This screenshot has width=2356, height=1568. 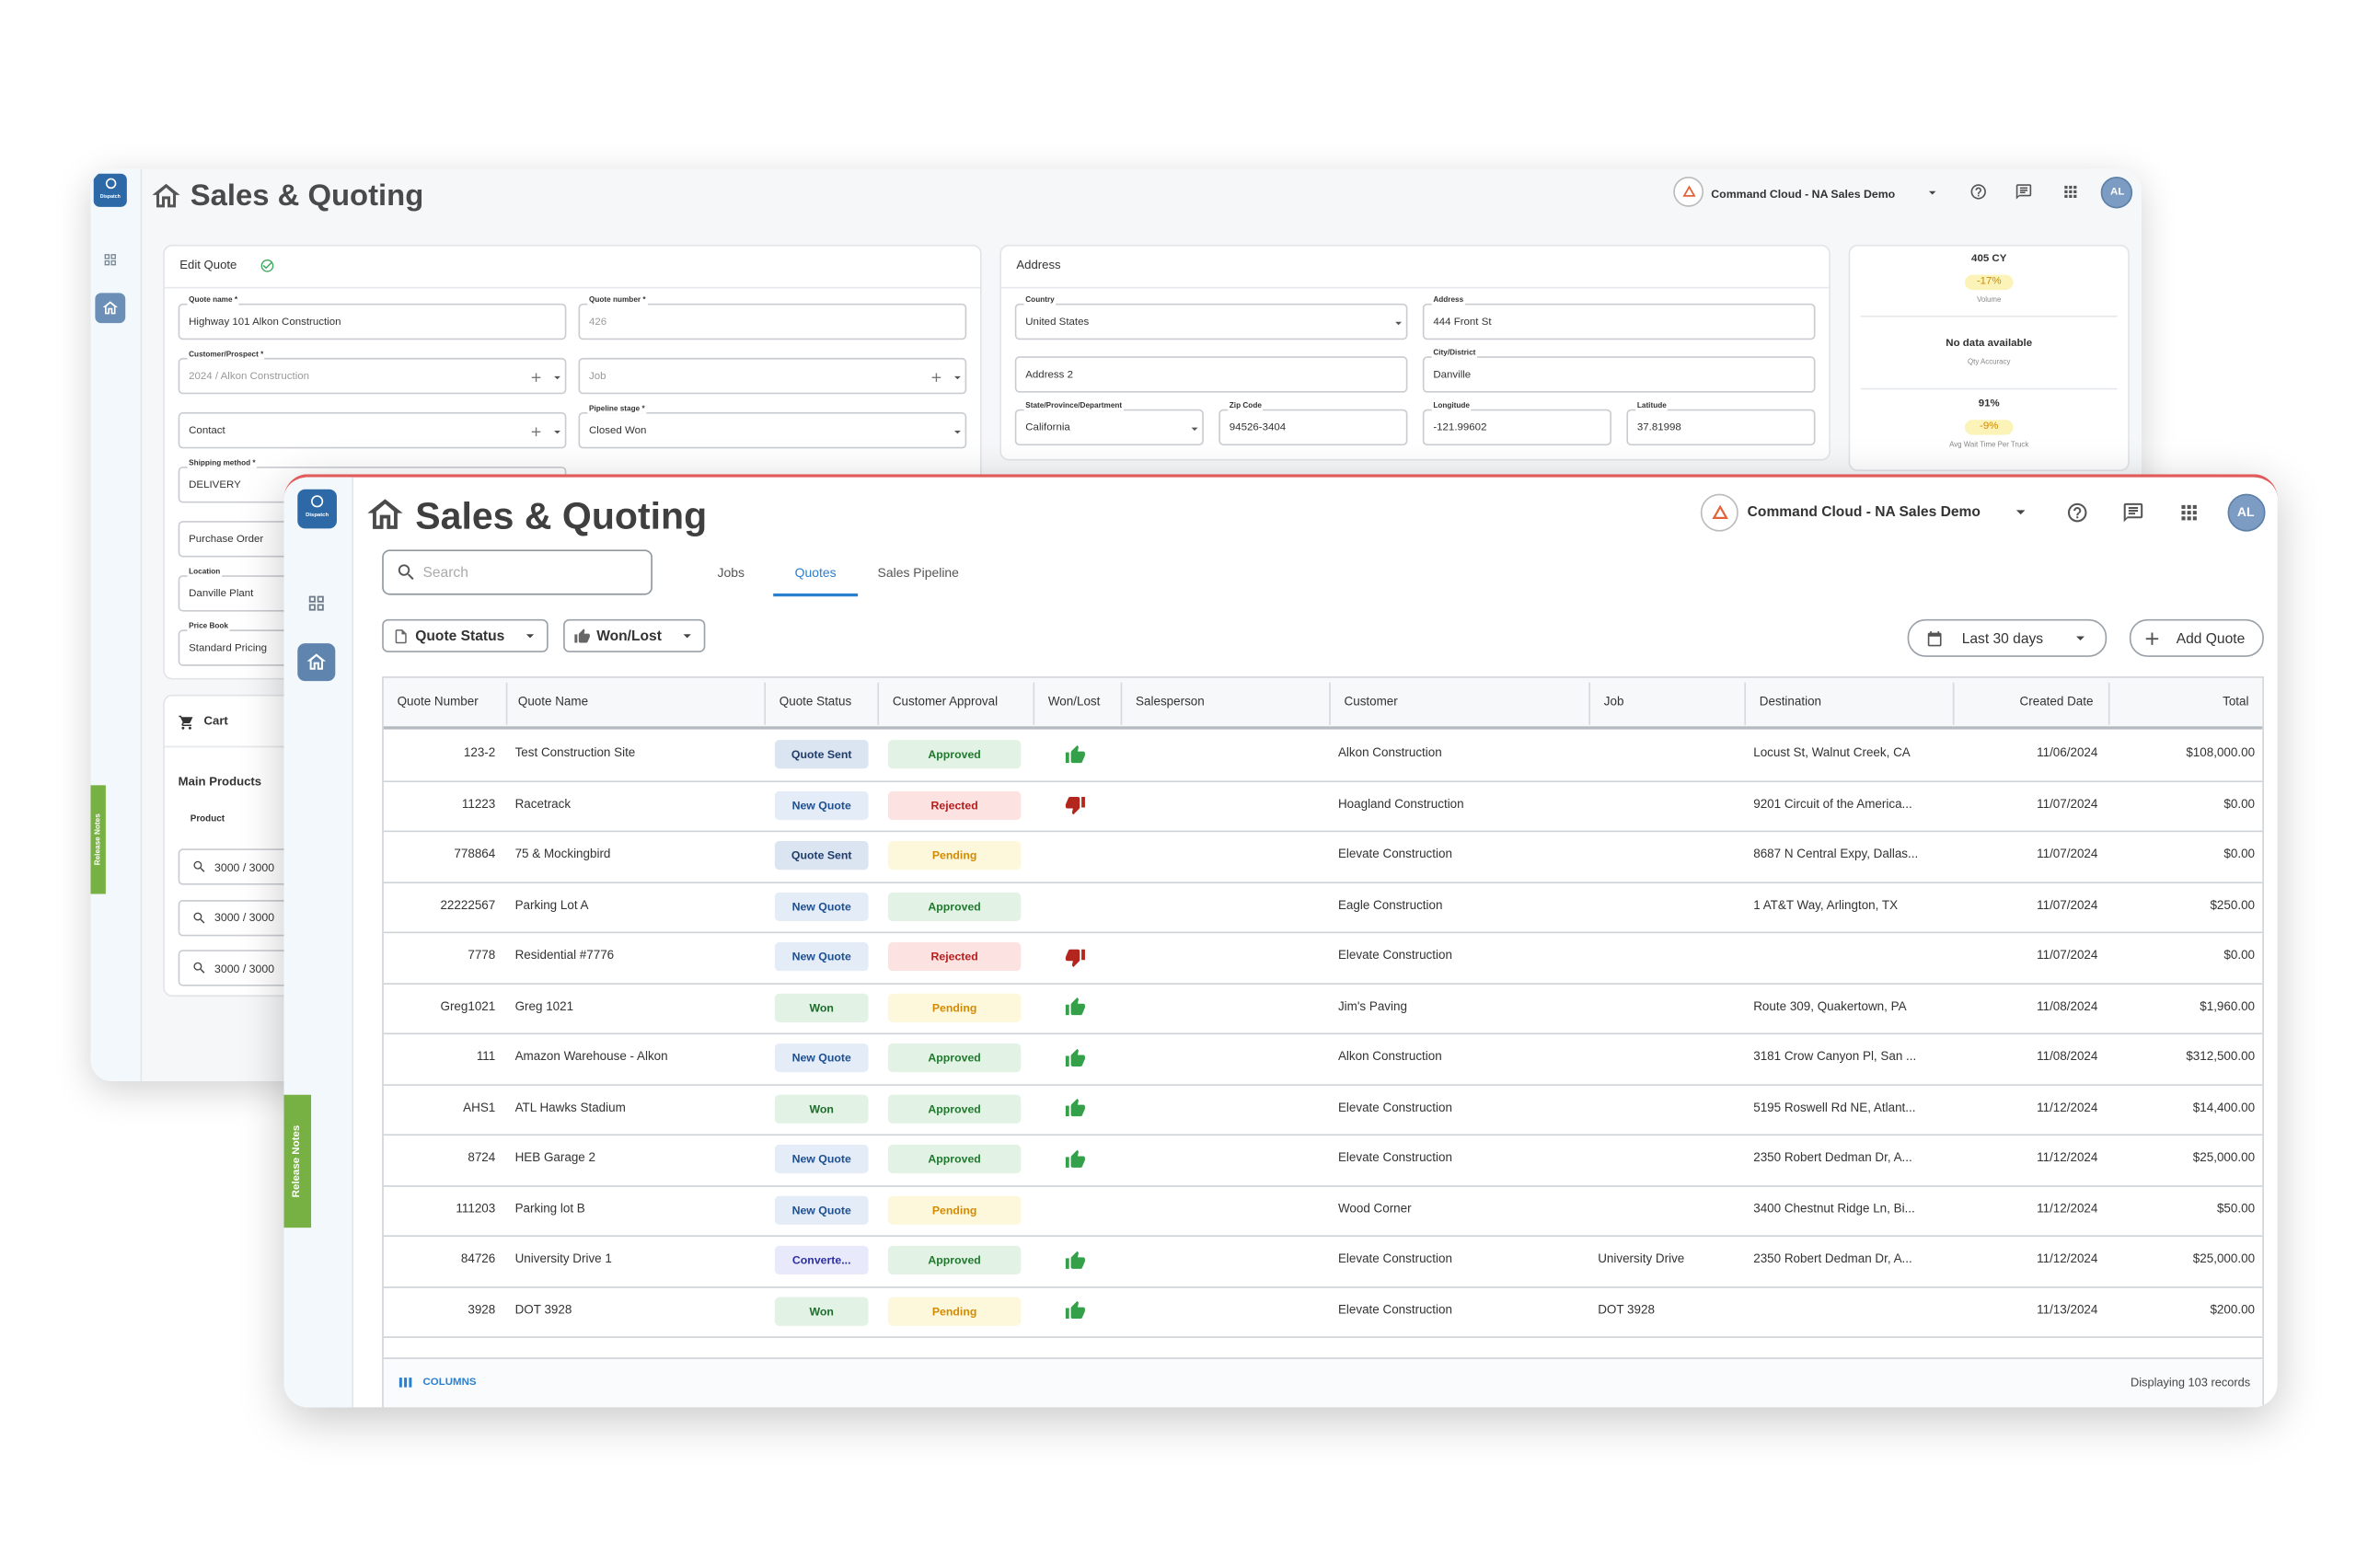 I want to click on input-field: Job, so click(x=772, y=376).